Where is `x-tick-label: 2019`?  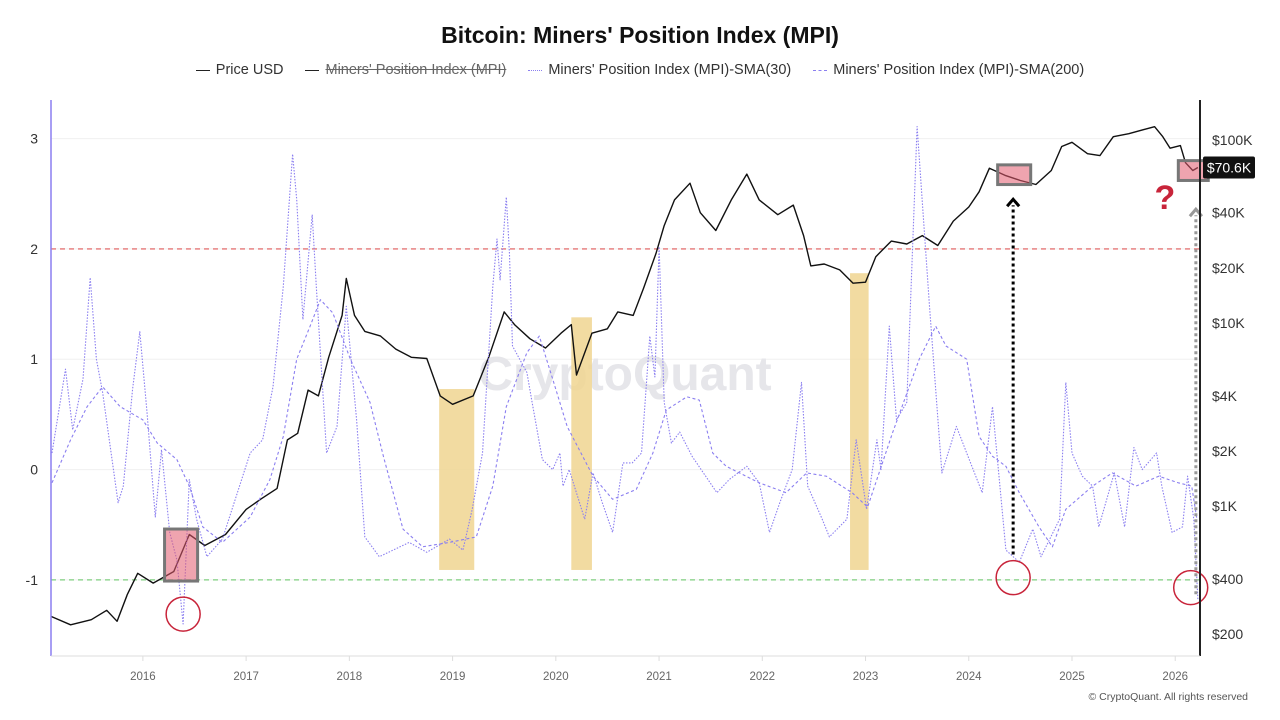
x-tick-label: 2019 is located at coordinates (453, 677).